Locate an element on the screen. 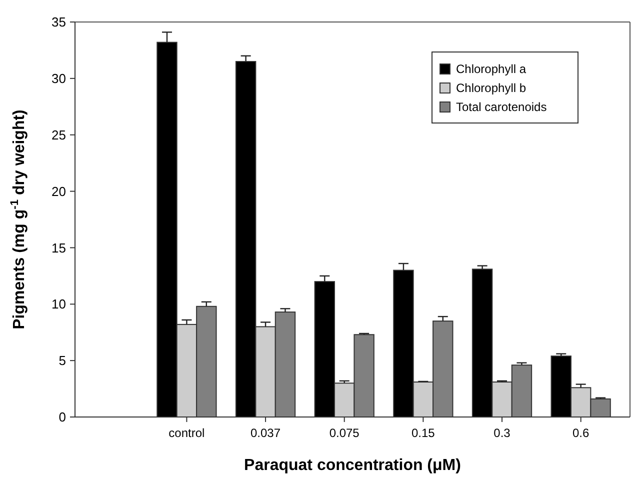  x-tick-label: 0.15 is located at coordinates (424, 433).